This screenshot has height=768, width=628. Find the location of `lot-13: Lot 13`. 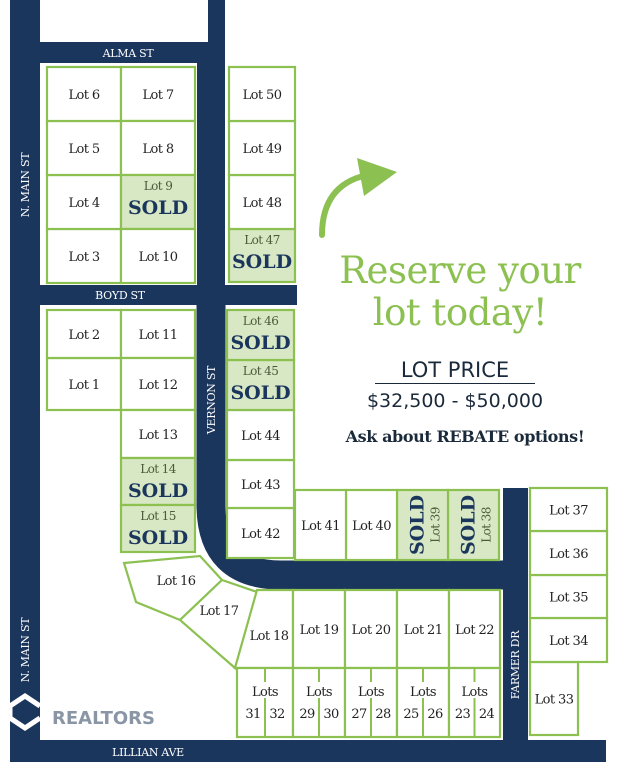

lot-13: Lot 13 is located at coordinates (158, 434).